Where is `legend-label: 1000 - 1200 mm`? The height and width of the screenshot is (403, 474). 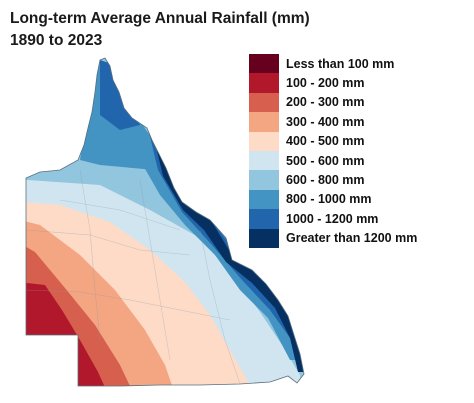
legend-label: 1000 - 1200 mm is located at coordinates (332, 218).